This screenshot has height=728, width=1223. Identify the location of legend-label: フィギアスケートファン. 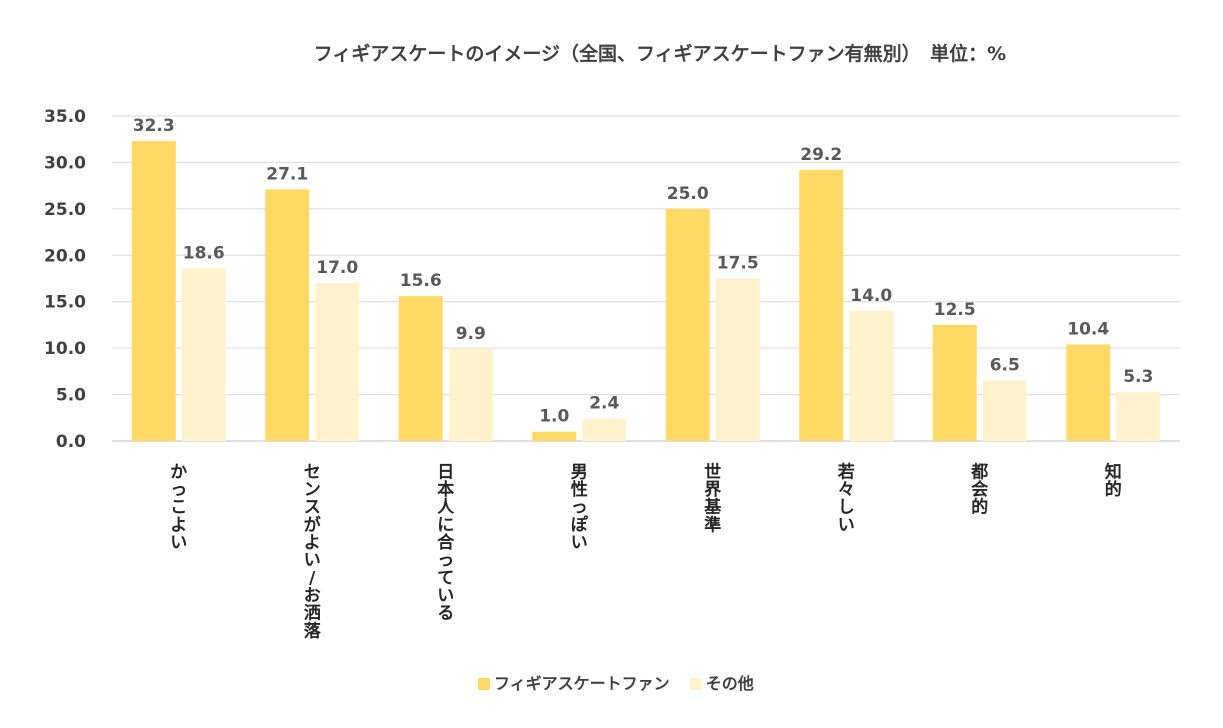
(582, 683).